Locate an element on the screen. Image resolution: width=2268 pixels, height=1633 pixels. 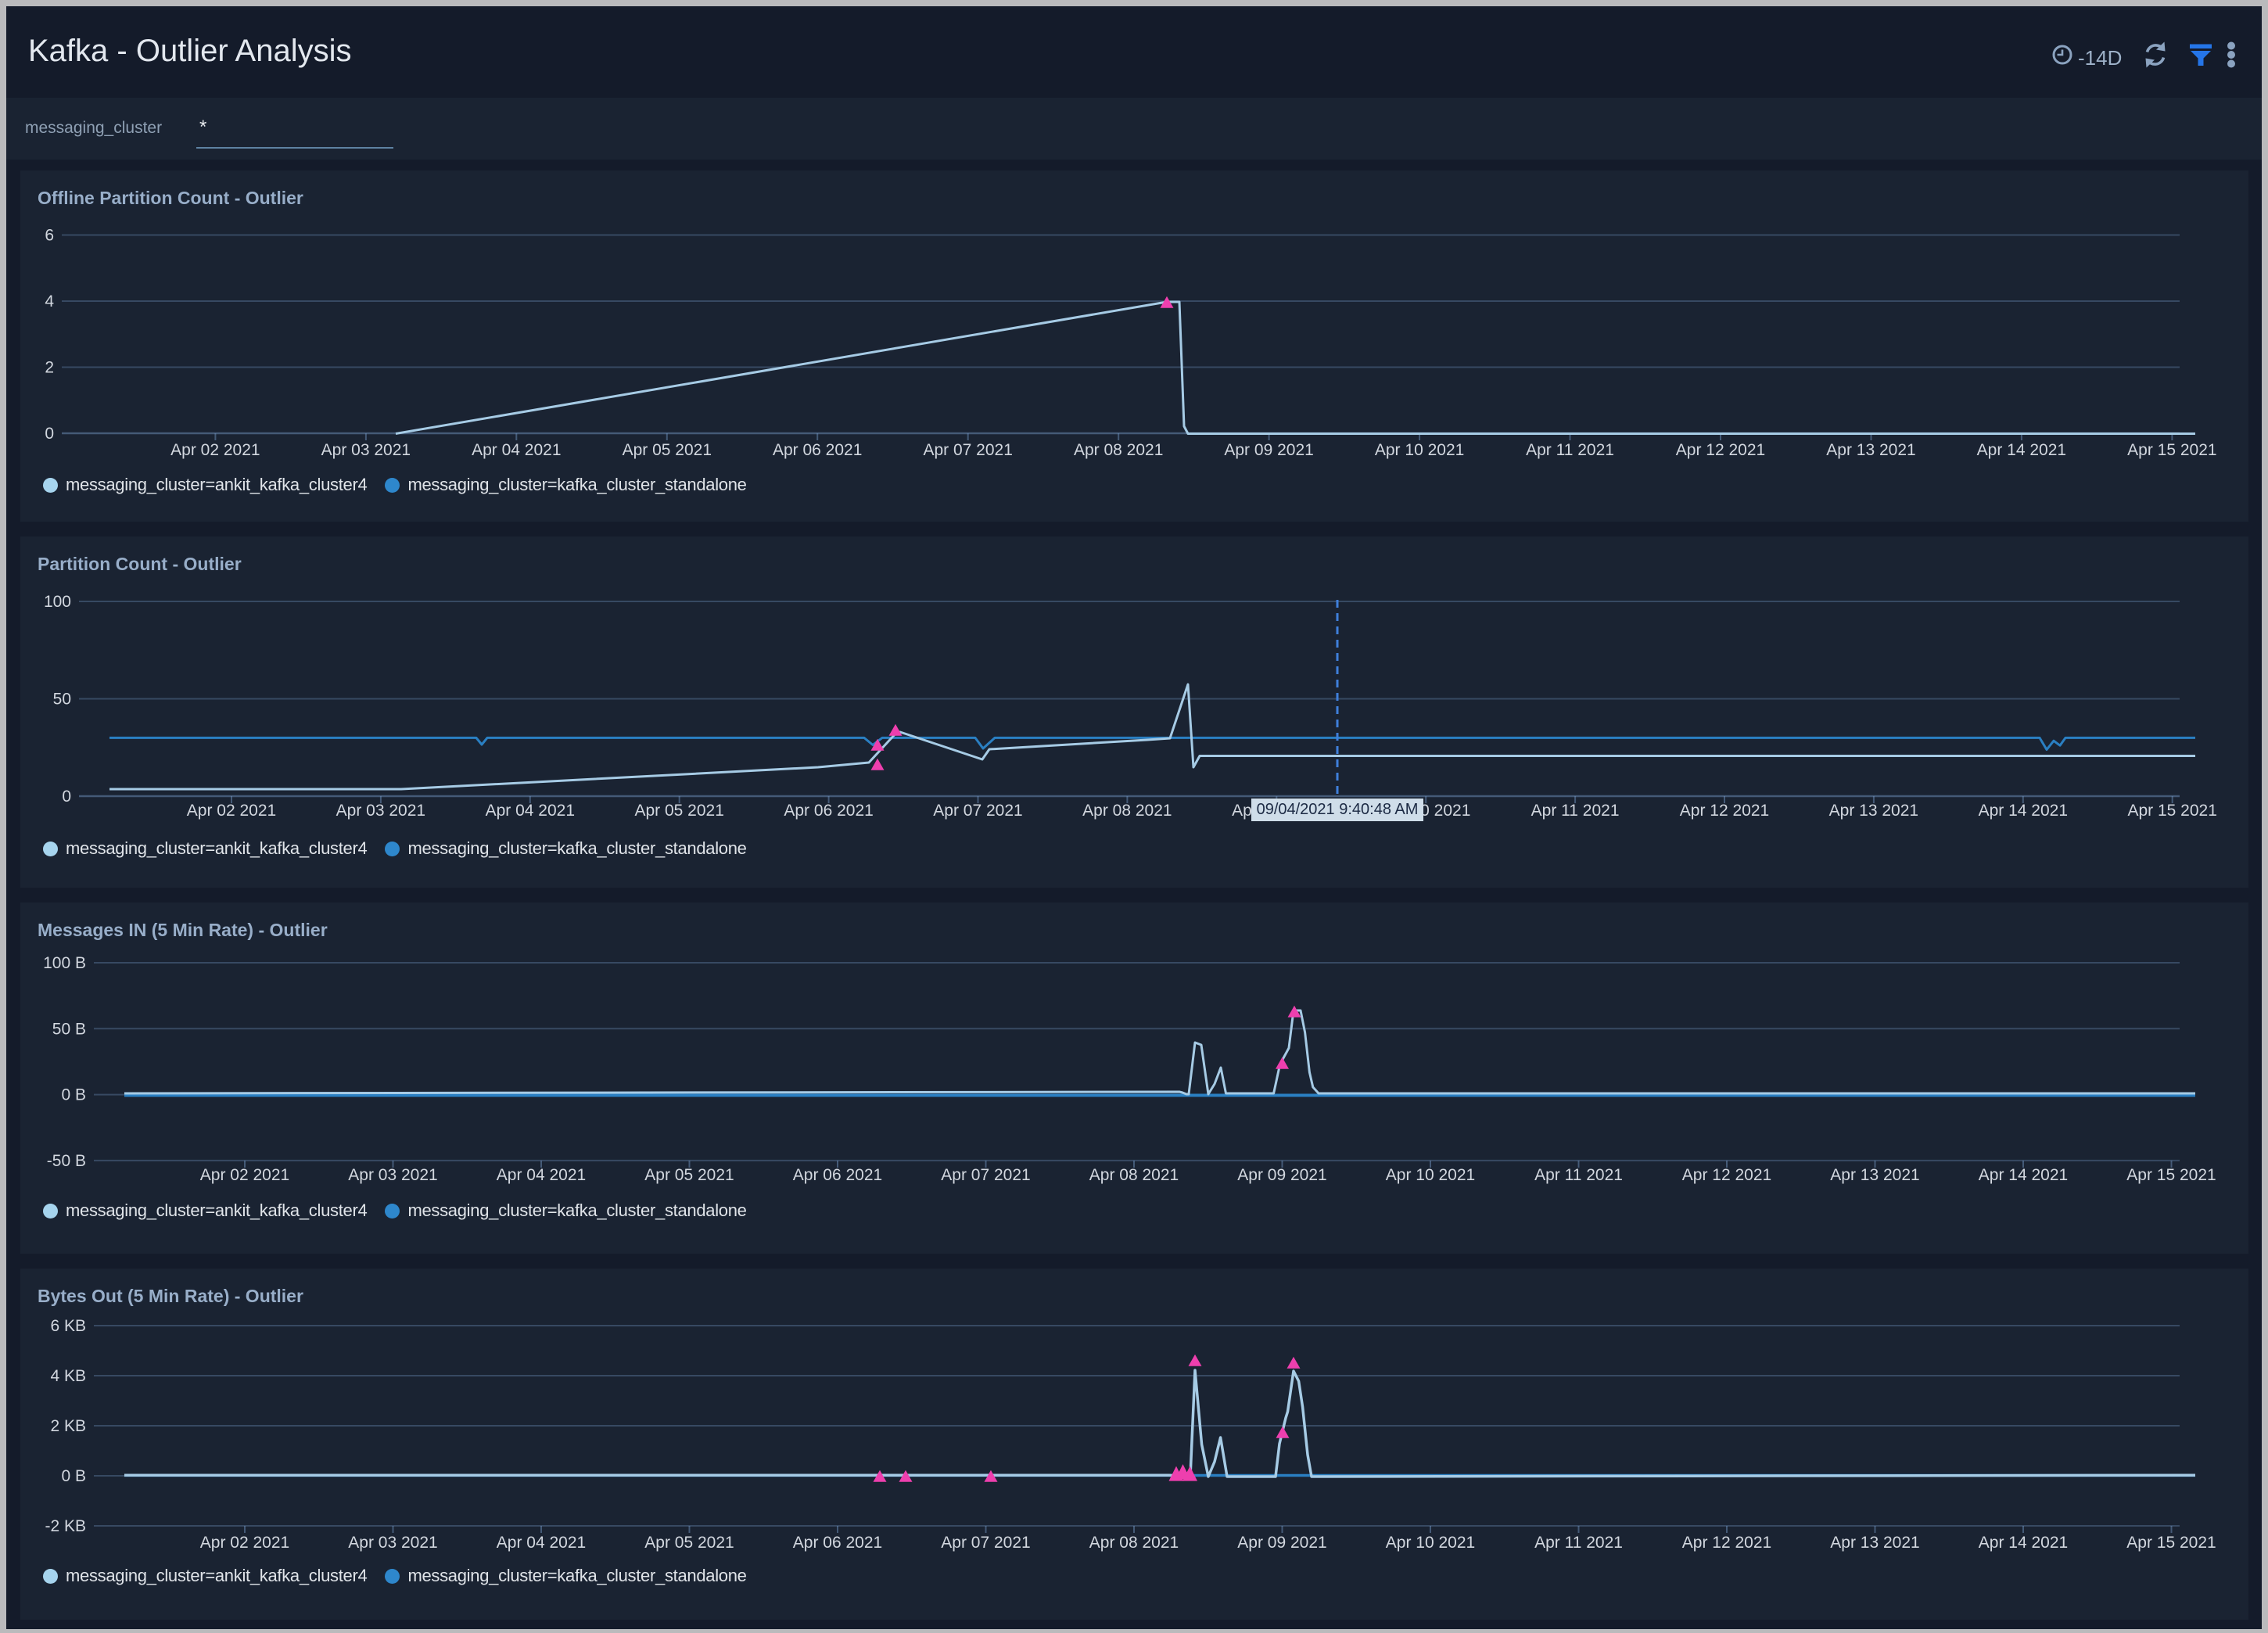
svg-text: 2 is located at coordinates (49, 368).